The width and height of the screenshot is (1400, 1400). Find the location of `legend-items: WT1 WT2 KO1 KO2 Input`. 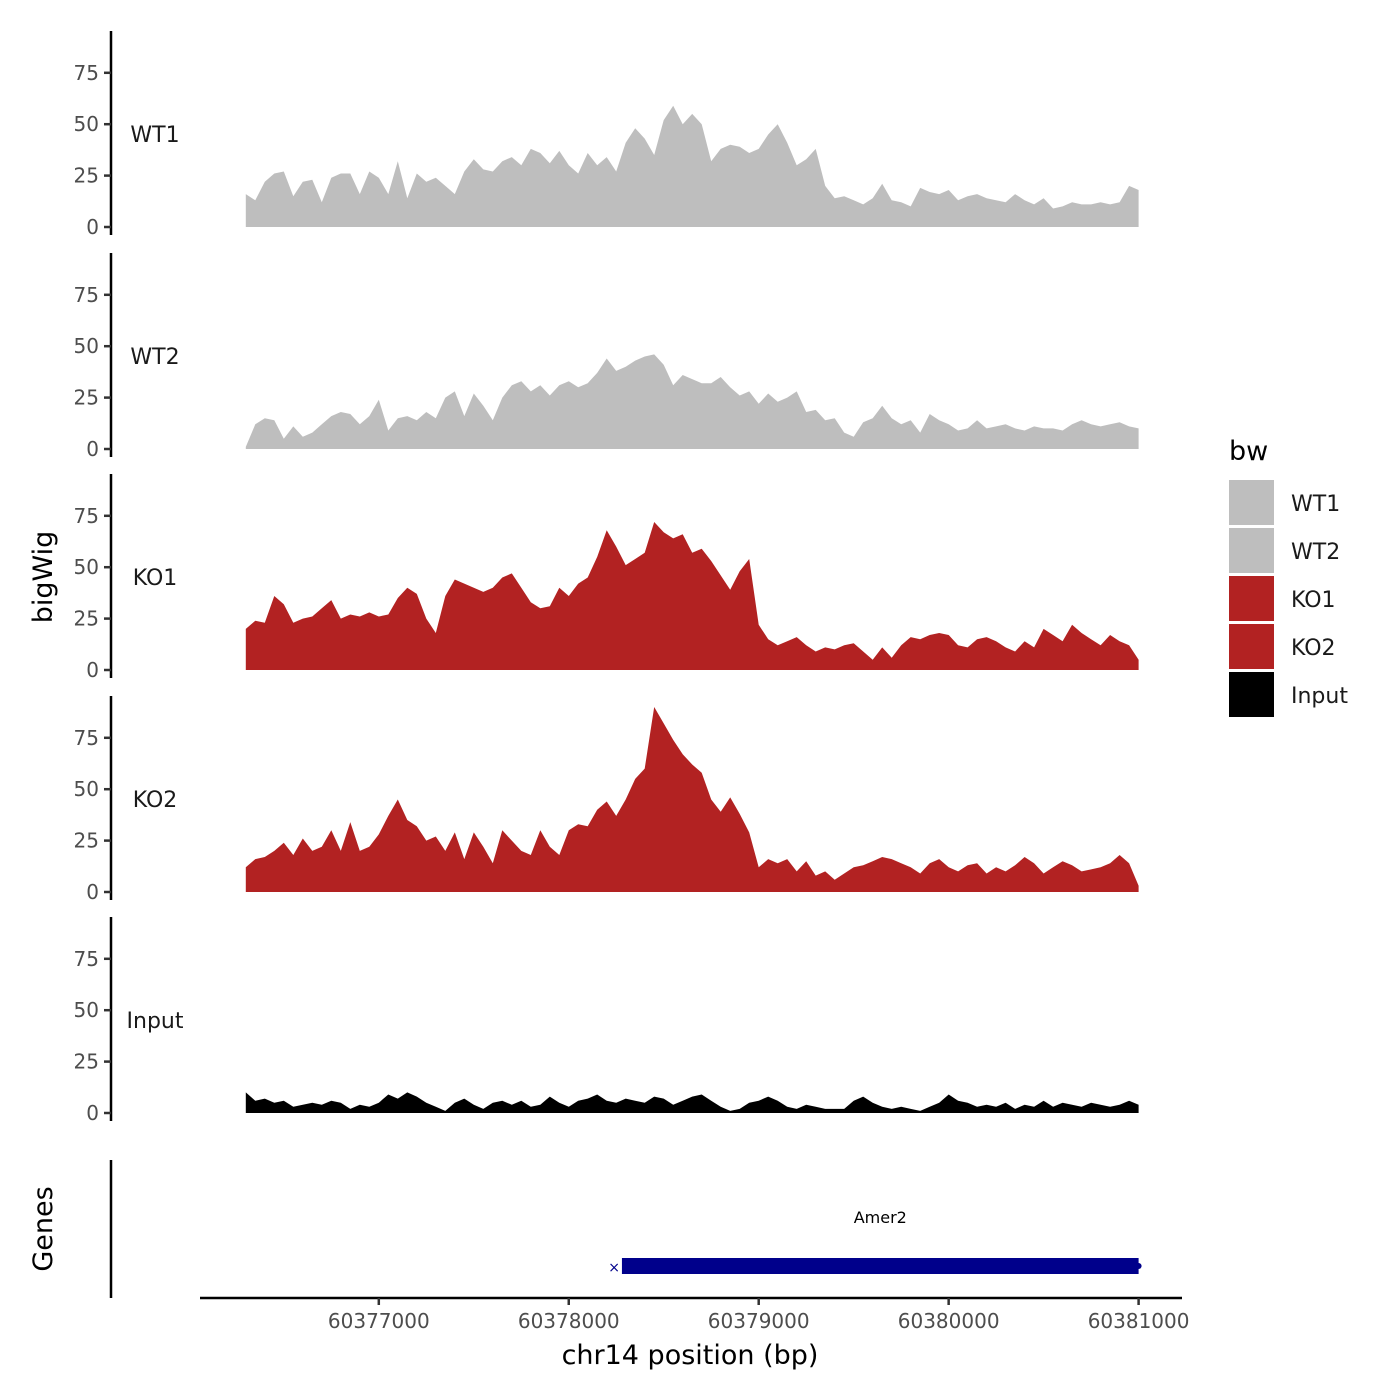

legend-items: WT1 WT2 KO1 KO2 Input is located at coordinates (1288, 598).